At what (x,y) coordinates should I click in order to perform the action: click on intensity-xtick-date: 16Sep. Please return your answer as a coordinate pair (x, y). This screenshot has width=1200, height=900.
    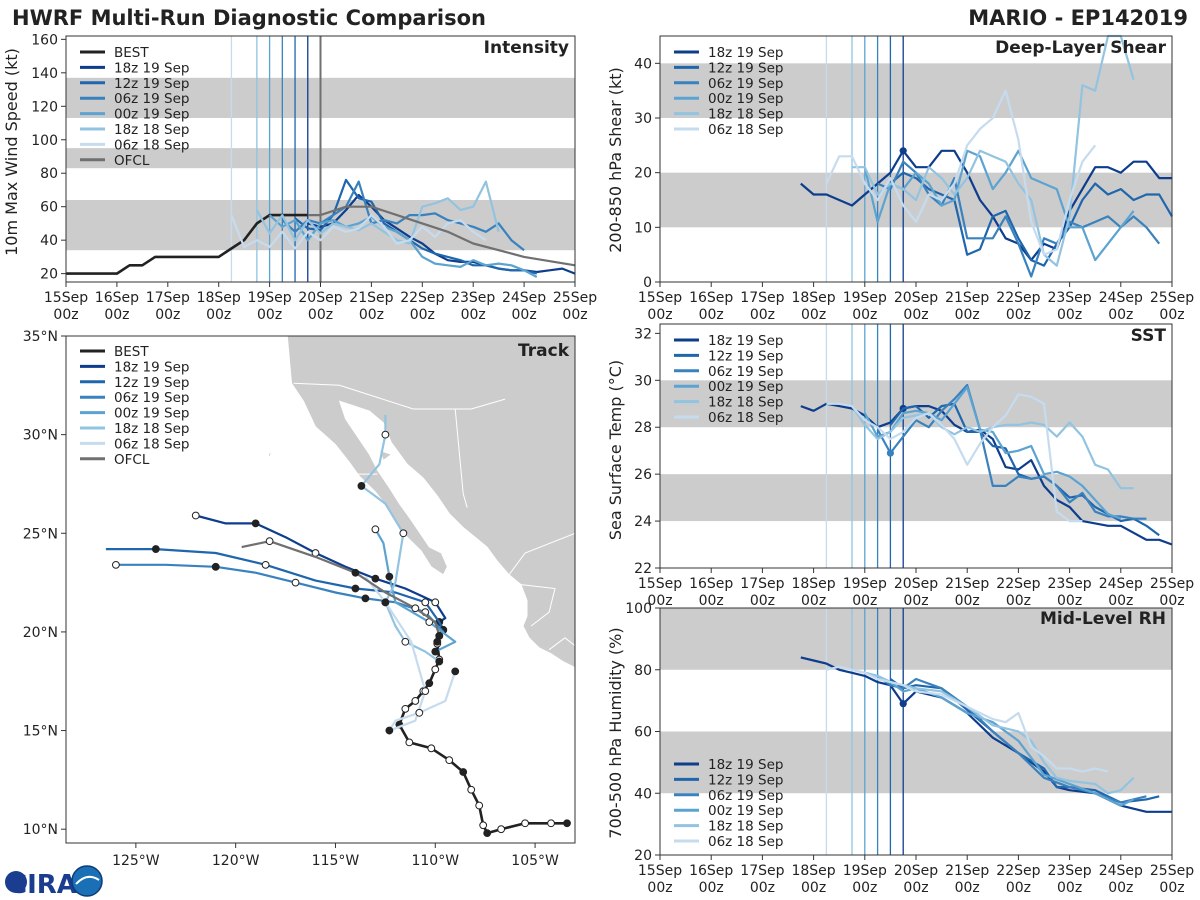
    Looking at the image, I should click on (117, 298).